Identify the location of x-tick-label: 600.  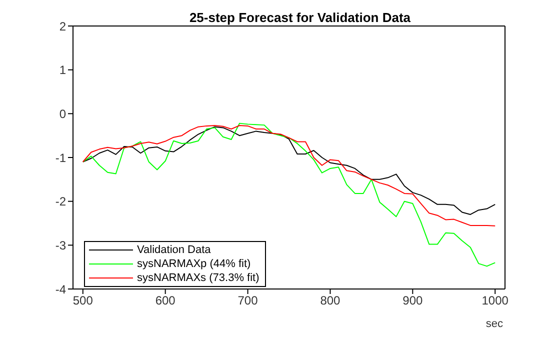
(165, 301).